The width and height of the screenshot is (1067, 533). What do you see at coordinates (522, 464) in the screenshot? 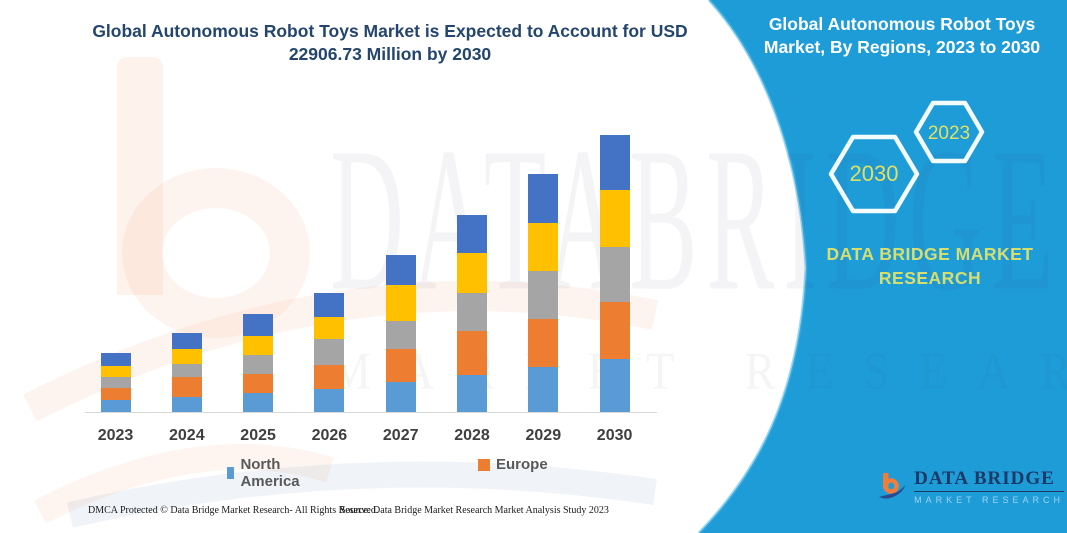
I see `legend-label: Europe` at bounding box center [522, 464].